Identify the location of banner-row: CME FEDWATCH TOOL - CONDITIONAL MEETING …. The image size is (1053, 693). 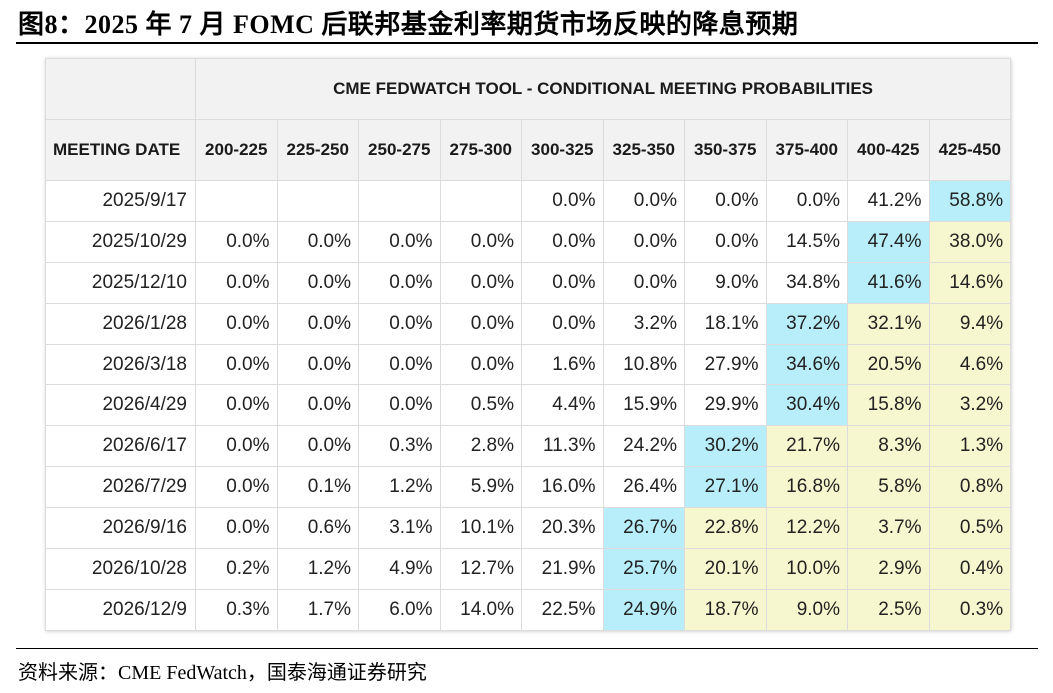
(528, 89).